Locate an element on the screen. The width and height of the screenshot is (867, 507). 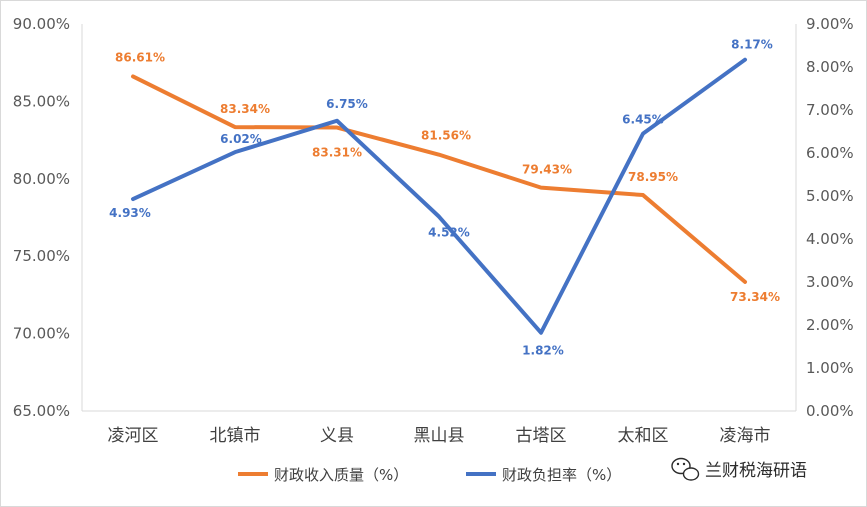
data-label-series-1: 86.61% is located at coordinates (140, 57).